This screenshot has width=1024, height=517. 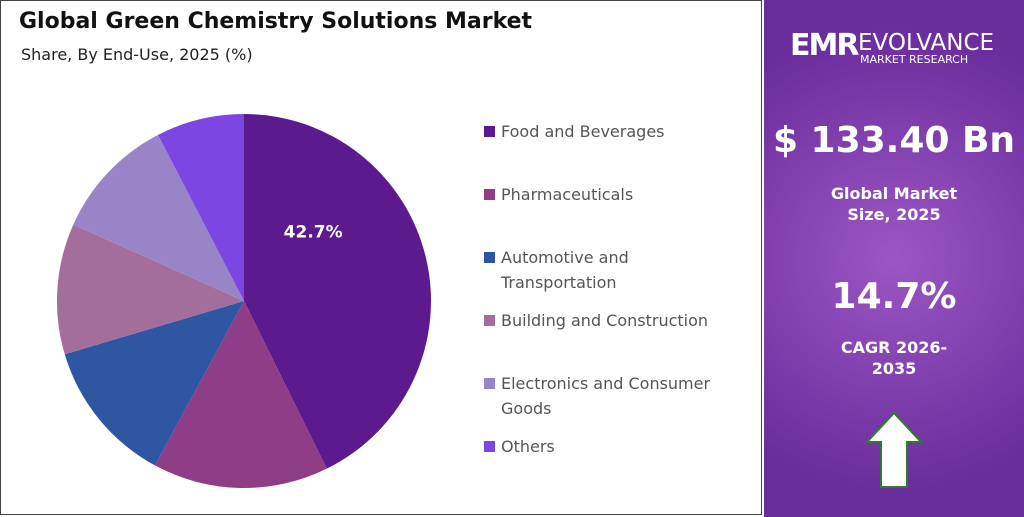 What do you see at coordinates (894, 296) in the screenshot?
I see `cagr: 14.7%` at bounding box center [894, 296].